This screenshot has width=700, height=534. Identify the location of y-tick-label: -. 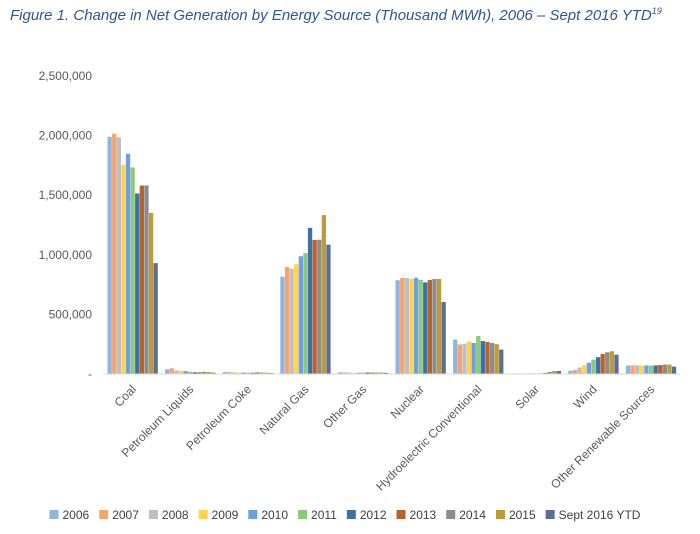
(90, 374).